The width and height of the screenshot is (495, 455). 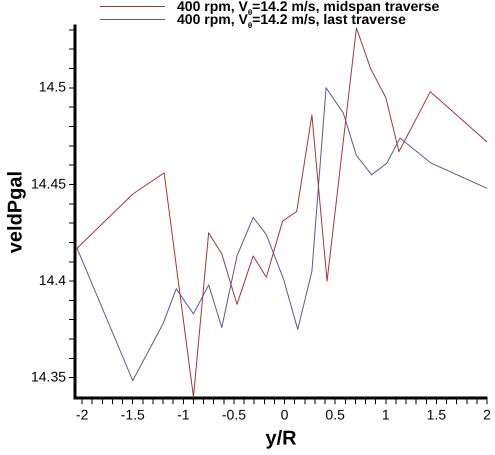 What do you see at coordinates (234, 414) in the screenshot?
I see `x-tick-label: -0.5` at bounding box center [234, 414].